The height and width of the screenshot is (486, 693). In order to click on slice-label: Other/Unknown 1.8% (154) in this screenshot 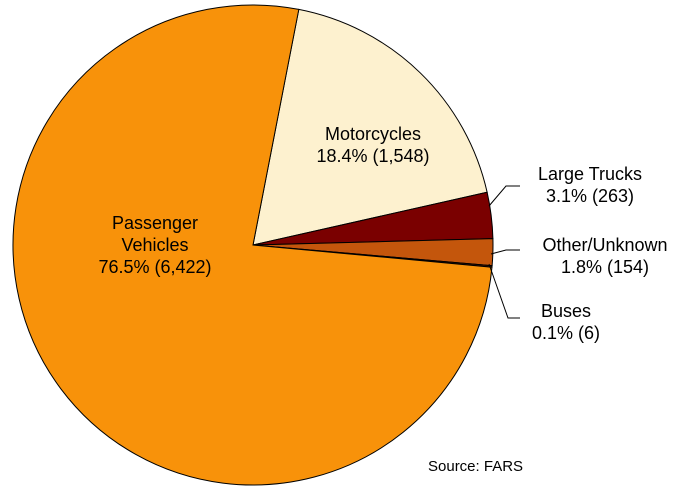, I will do `click(604, 256)`.